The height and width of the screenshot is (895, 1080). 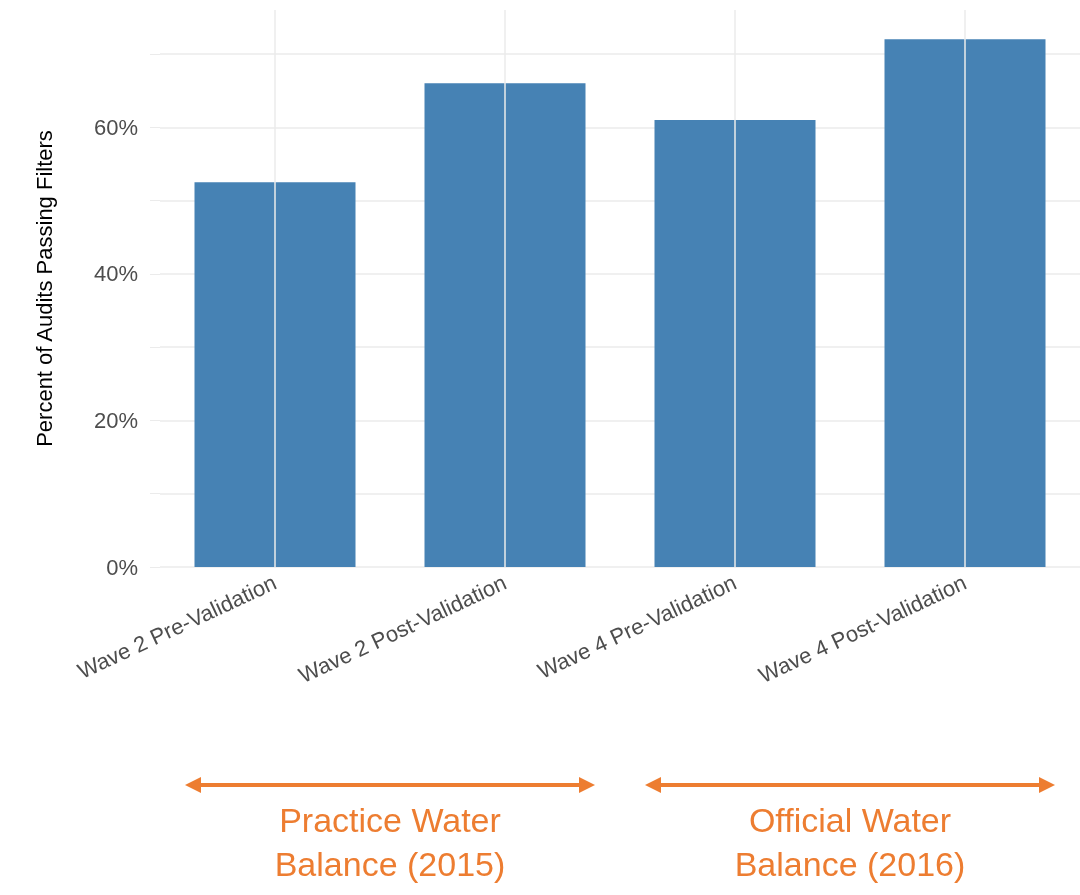 I want to click on y-axis-title: Percent of Audits Passing Filters, so click(x=44, y=288).